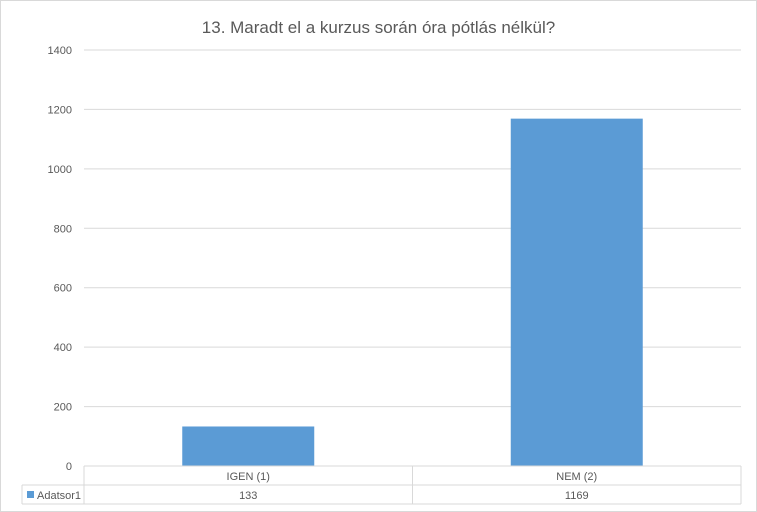 Image resolution: width=757 pixels, height=512 pixels. What do you see at coordinates (63, 229) in the screenshot?
I see `y-tick-label: 800` at bounding box center [63, 229].